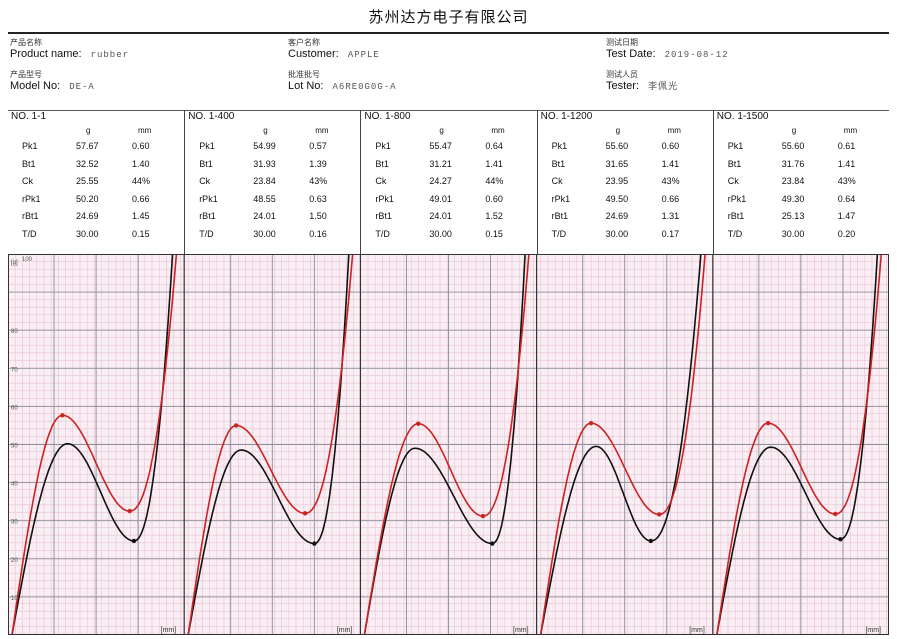 This screenshot has width=897, height=639. Describe the element at coordinates (566, 116) in the screenshot. I see `param-table-title: NO. 1-1200` at that location.